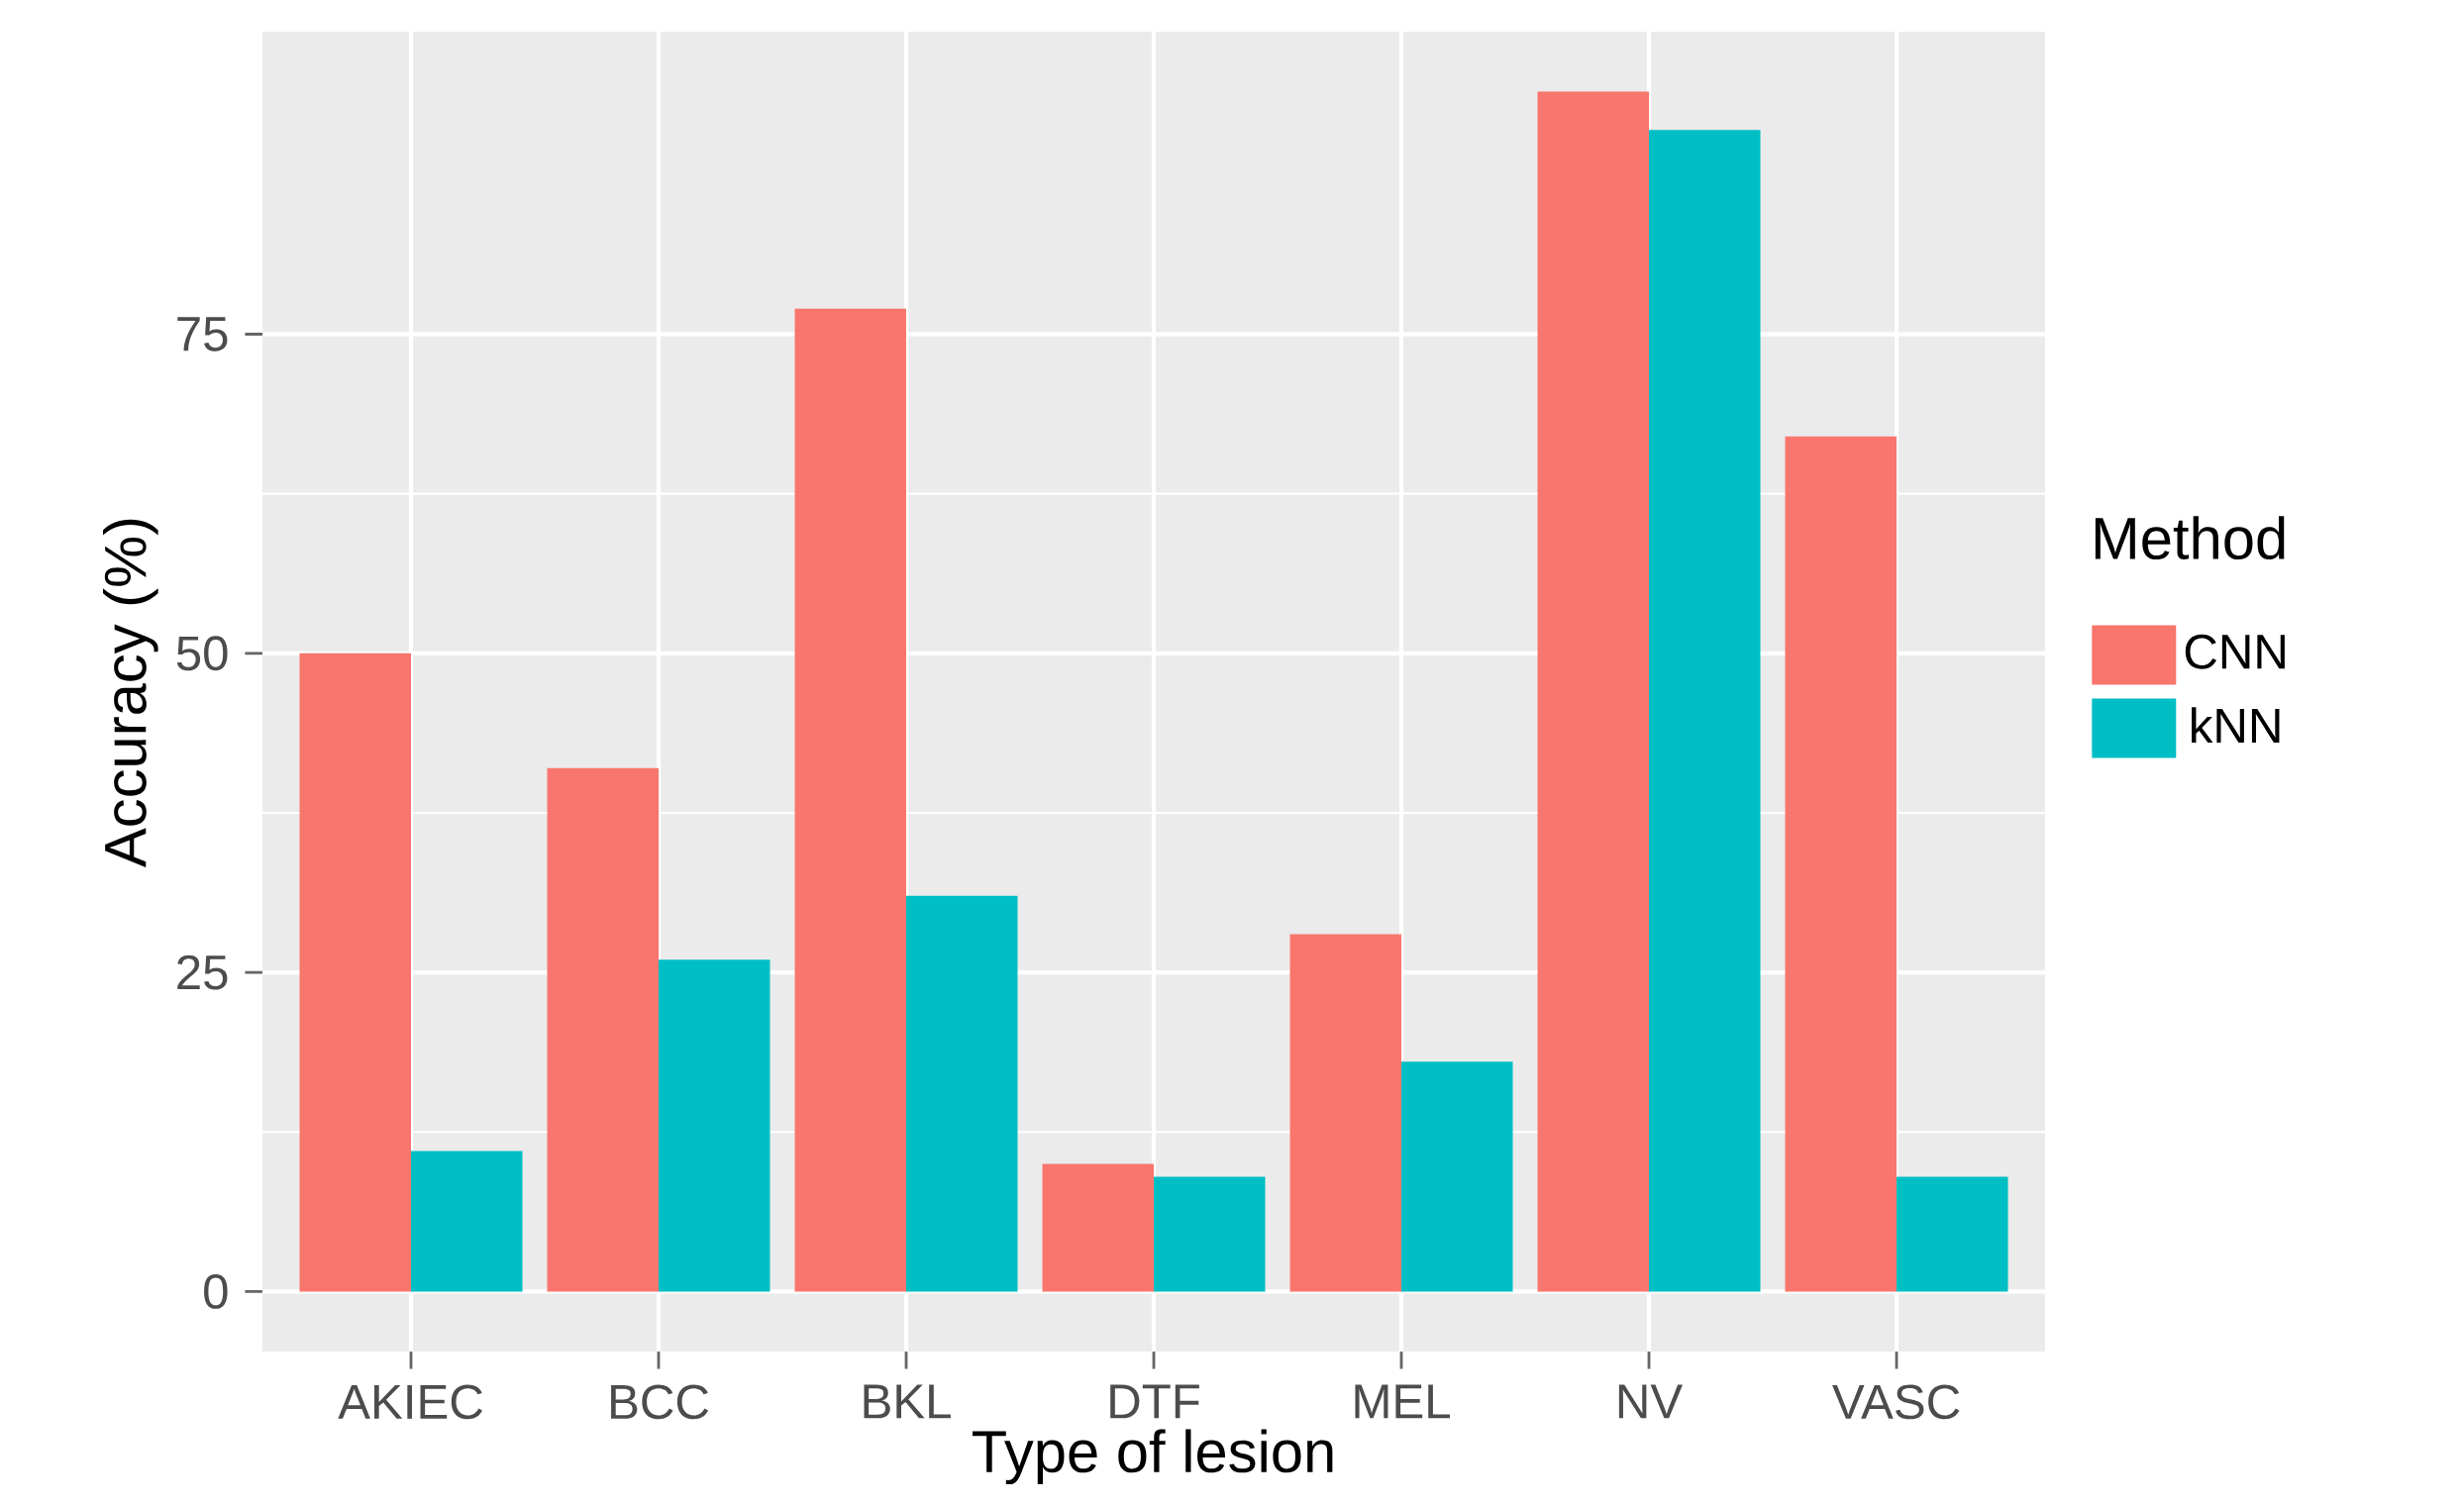 This screenshot has height=1506, width=2464. I want to click on legend-label: CNN, so click(2235, 651).